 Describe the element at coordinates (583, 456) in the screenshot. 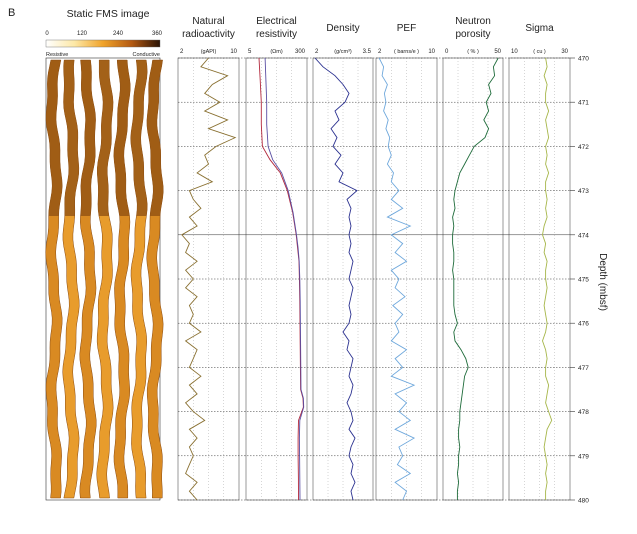

I see `depth-tick-label: 479` at that location.